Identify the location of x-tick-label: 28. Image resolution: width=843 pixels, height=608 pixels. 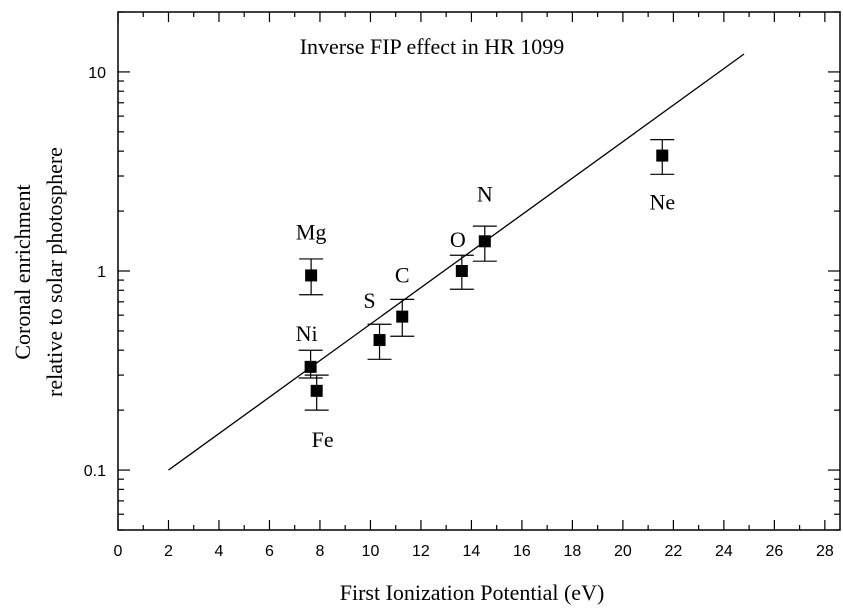
(825, 551).